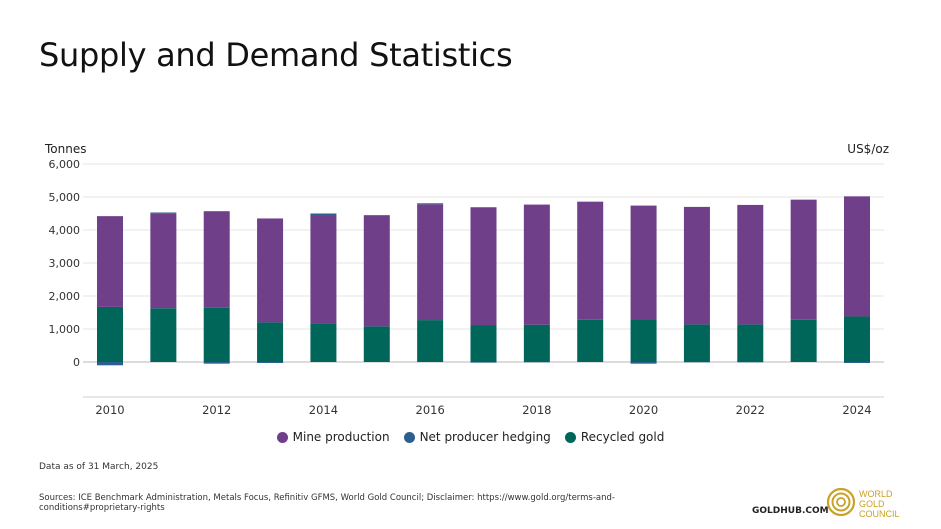 This screenshot has width=941, height=529. What do you see at coordinates (65, 230) in the screenshot?
I see `y-tick-label: 4,000` at bounding box center [65, 230].